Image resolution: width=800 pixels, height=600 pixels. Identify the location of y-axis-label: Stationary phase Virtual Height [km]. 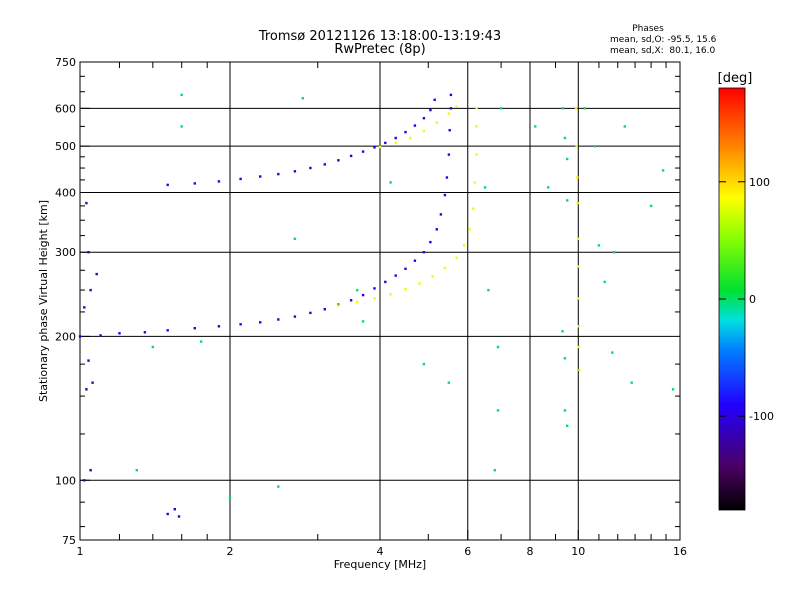
(43, 301).